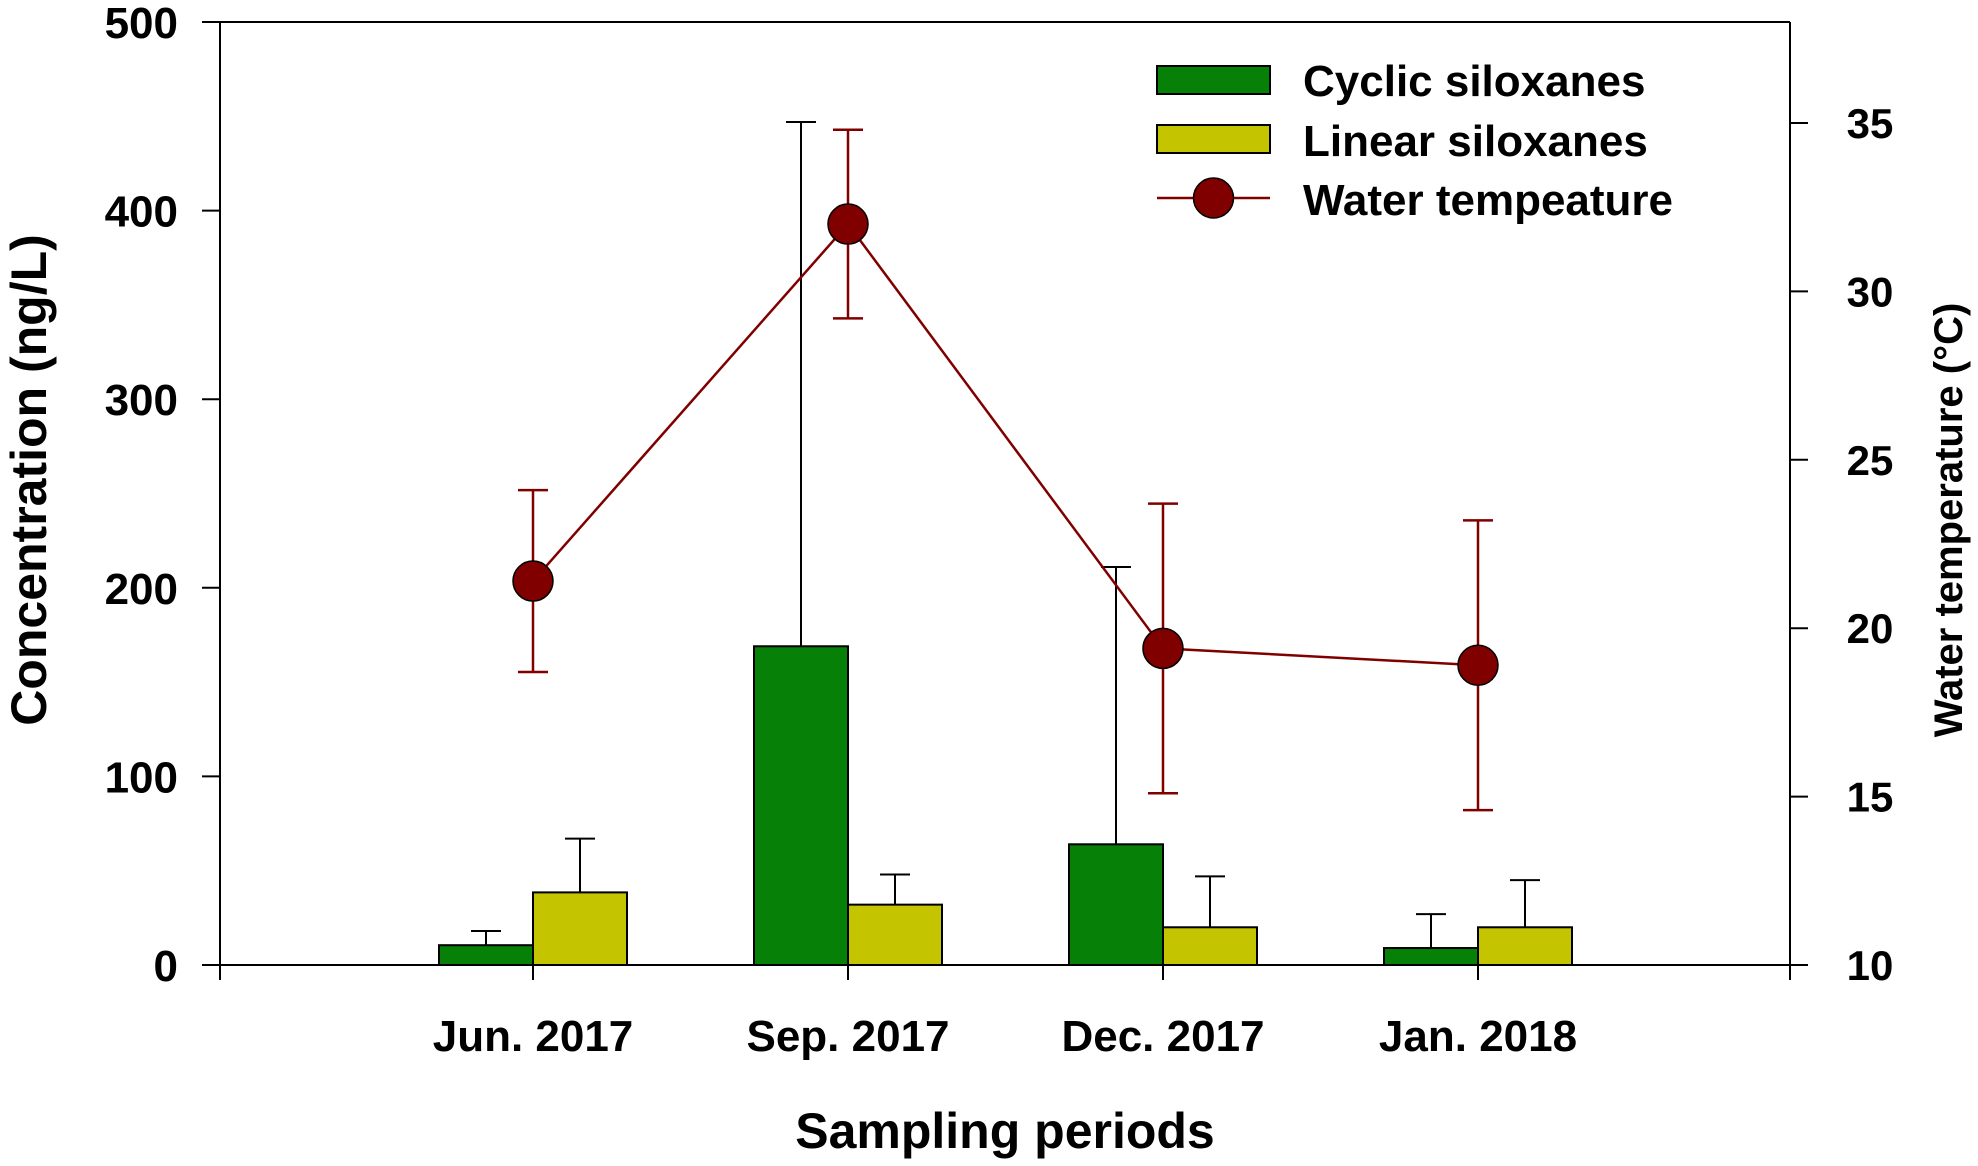 This screenshot has width=1978, height=1166. What do you see at coordinates (533, 1036) in the screenshot?
I see `x-tick-label: Jun. 2017` at bounding box center [533, 1036].